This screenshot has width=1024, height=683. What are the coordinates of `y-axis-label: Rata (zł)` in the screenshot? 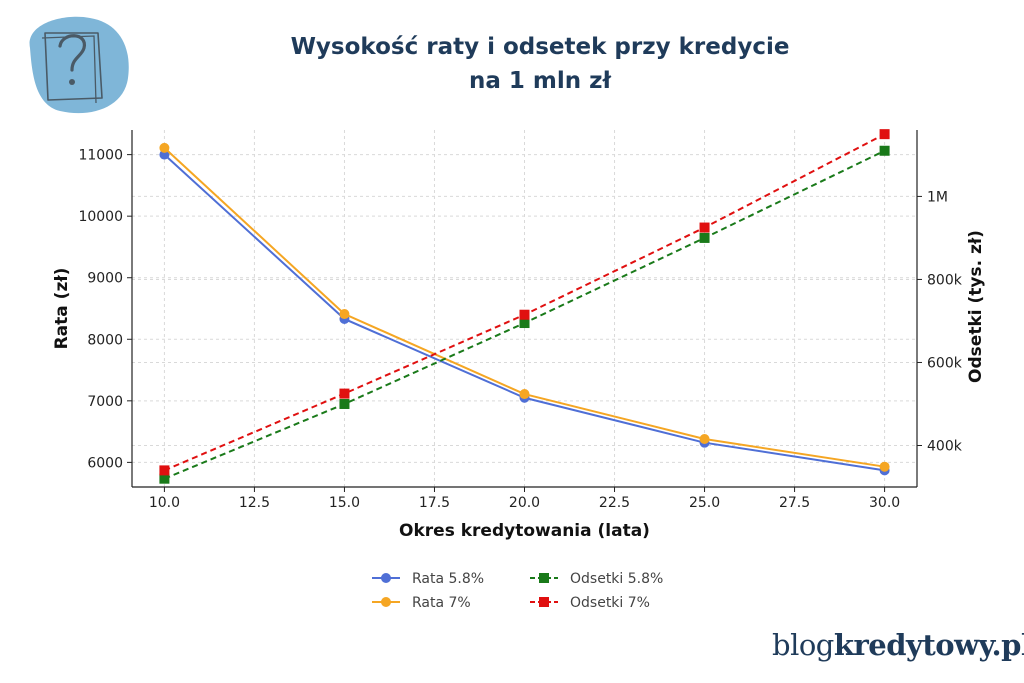 It's located at (62, 309).